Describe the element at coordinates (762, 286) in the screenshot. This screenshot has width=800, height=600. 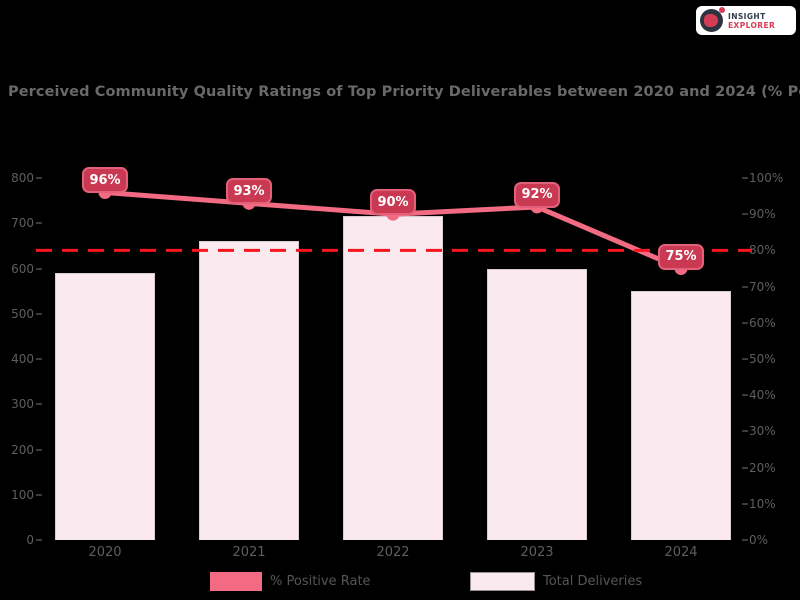
I see `right-tick-70pct: 70%` at that location.